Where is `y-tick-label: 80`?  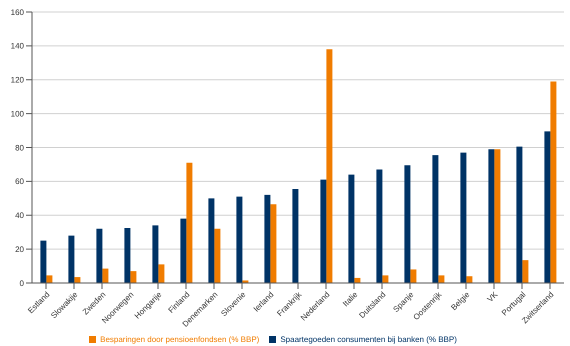
y-tick-label: 80 is located at coordinates (20, 147).